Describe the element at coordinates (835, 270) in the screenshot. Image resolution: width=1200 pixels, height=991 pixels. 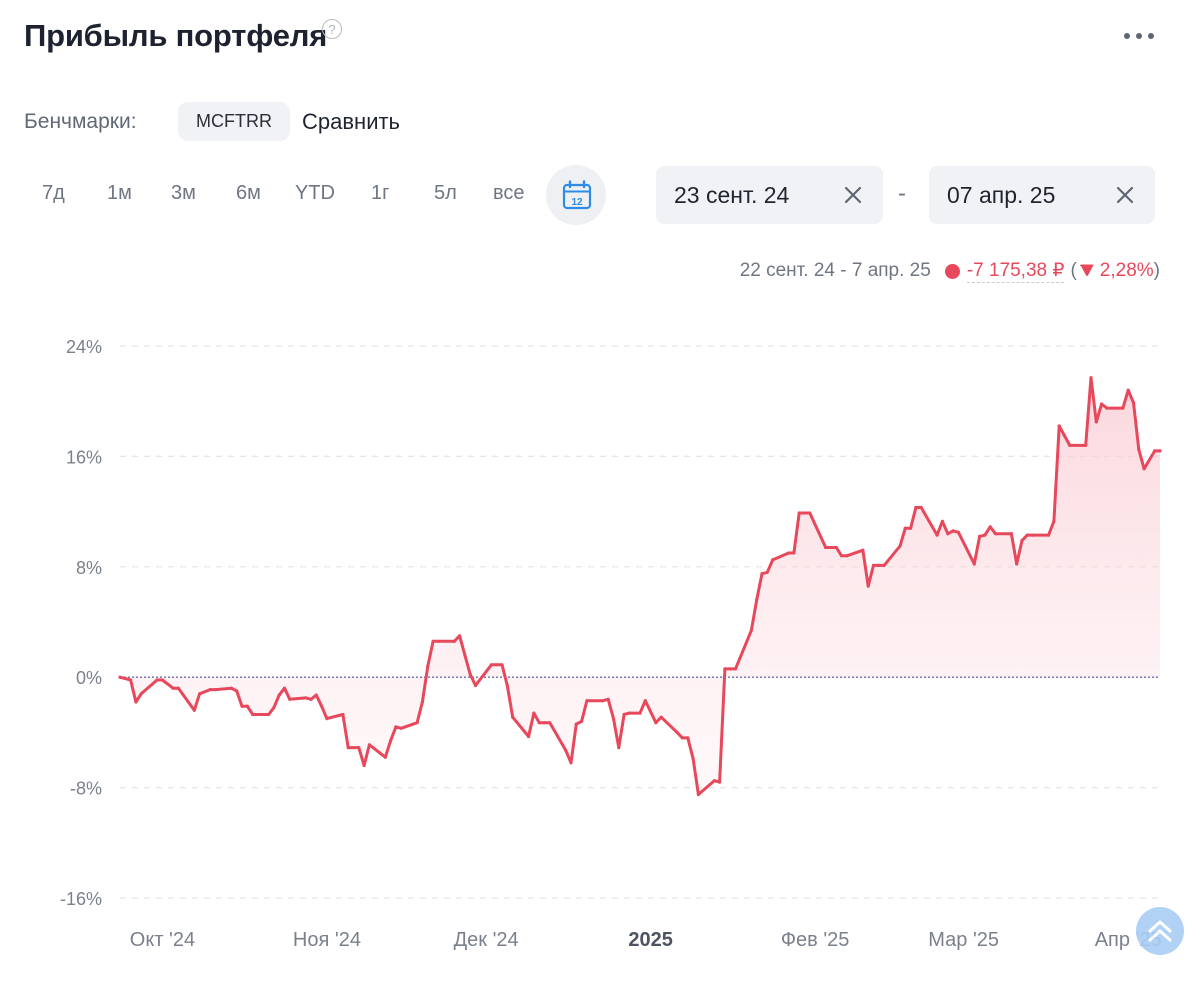
I see `summary-range: 22 сент. 24 - 7 апр. 25` at that location.